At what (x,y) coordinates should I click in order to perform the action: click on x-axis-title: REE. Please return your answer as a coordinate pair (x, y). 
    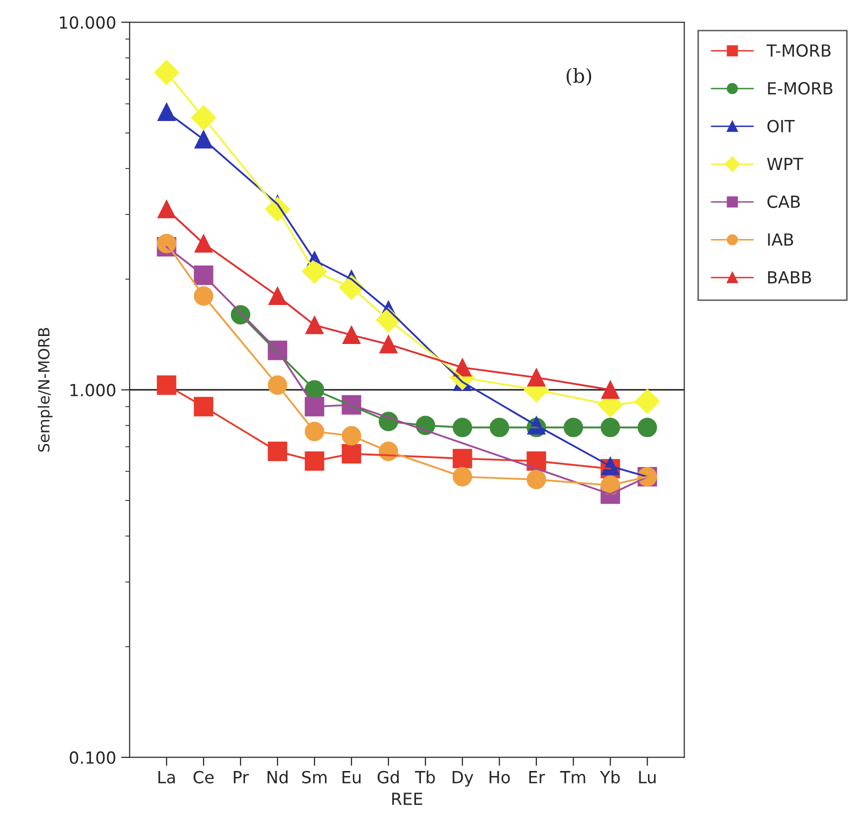
    Looking at the image, I should click on (407, 798).